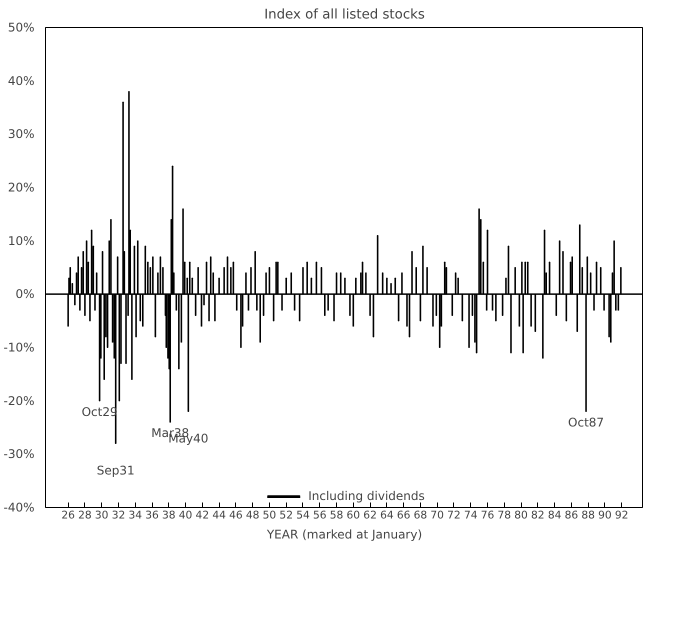  What do you see at coordinates (21, 241) in the screenshot?
I see `y-tick-label: 10%` at bounding box center [21, 241].